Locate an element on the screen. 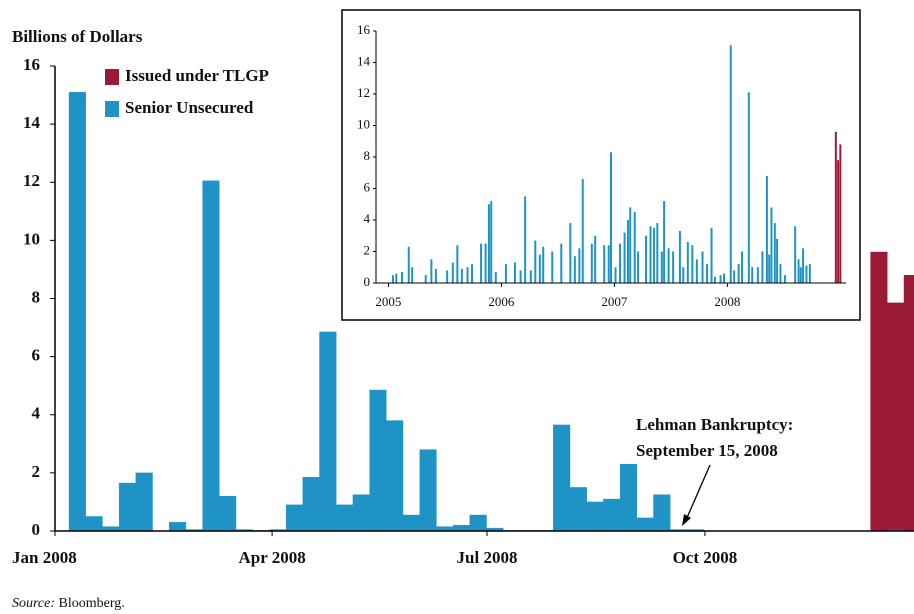  source: Source: Bloomberg. is located at coordinates (68, 603).